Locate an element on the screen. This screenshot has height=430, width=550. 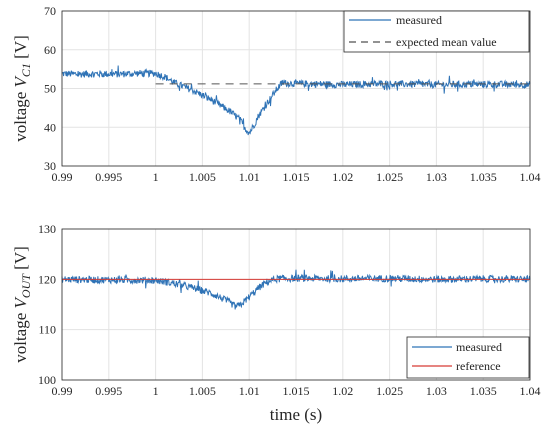
legend-vout: measured reference is located at coordinates (468, 357).